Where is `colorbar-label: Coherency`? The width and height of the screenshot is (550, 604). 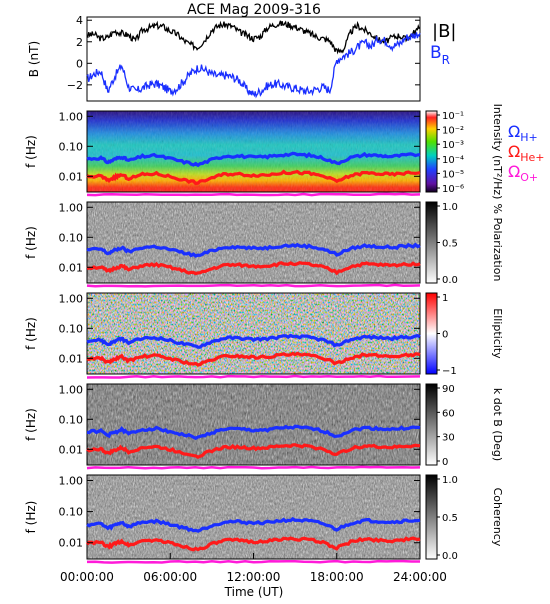 colorbar-label: Coherency is located at coordinates (497, 517).